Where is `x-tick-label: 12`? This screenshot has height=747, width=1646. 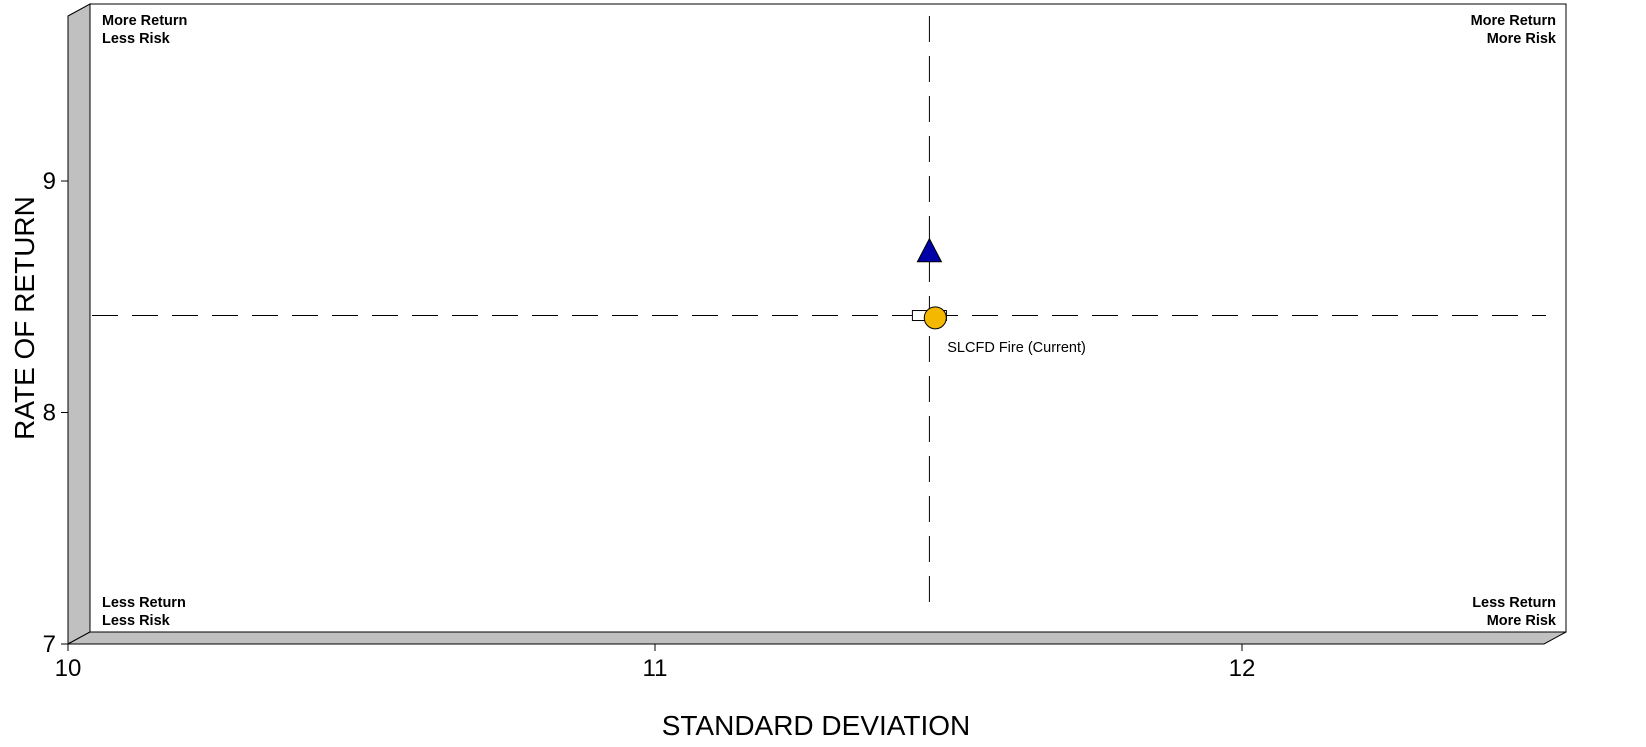
x-tick-label: 12 is located at coordinates (1242, 668).